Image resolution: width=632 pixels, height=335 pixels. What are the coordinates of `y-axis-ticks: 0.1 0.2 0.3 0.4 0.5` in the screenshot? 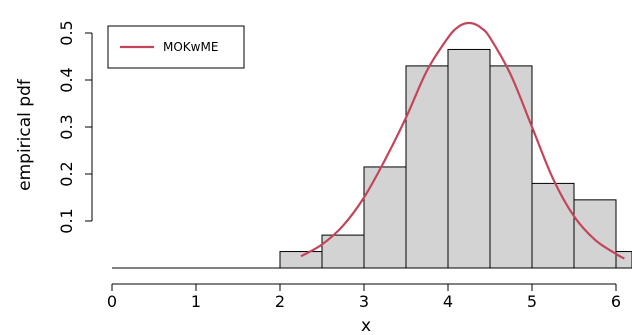 It's located at (74, 127).